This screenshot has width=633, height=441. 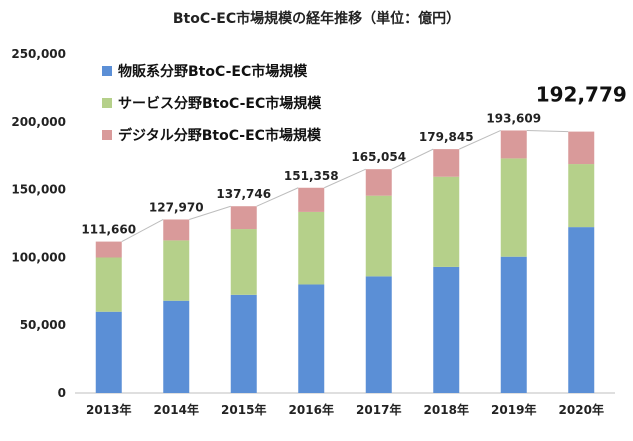 What do you see at coordinates (378, 409) in the screenshot?
I see `x-tick-label: 2017年` at bounding box center [378, 409].